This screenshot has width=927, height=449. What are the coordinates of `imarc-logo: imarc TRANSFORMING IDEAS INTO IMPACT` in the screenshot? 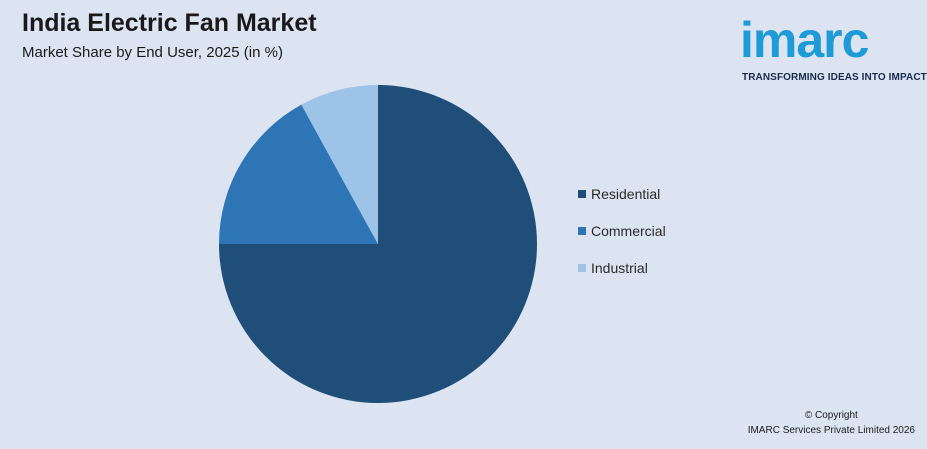 It's located at (833, 48).